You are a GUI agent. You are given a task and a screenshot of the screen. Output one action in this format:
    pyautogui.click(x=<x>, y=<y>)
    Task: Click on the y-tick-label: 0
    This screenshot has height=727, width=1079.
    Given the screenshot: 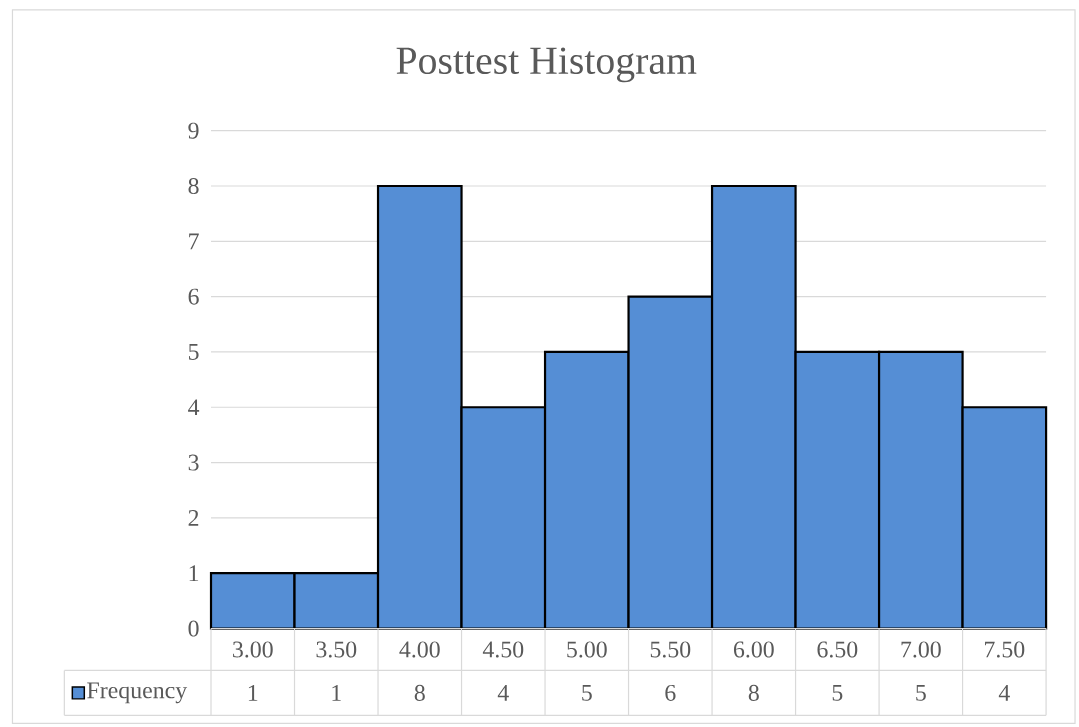 What is the action you would take?
    pyautogui.click(x=193, y=628)
    